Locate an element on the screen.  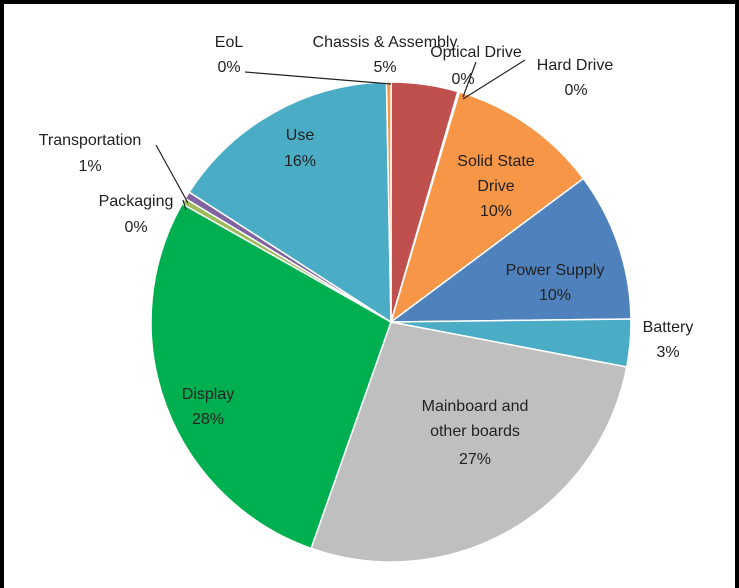
slice-value-display: 28% is located at coordinates (208, 419).